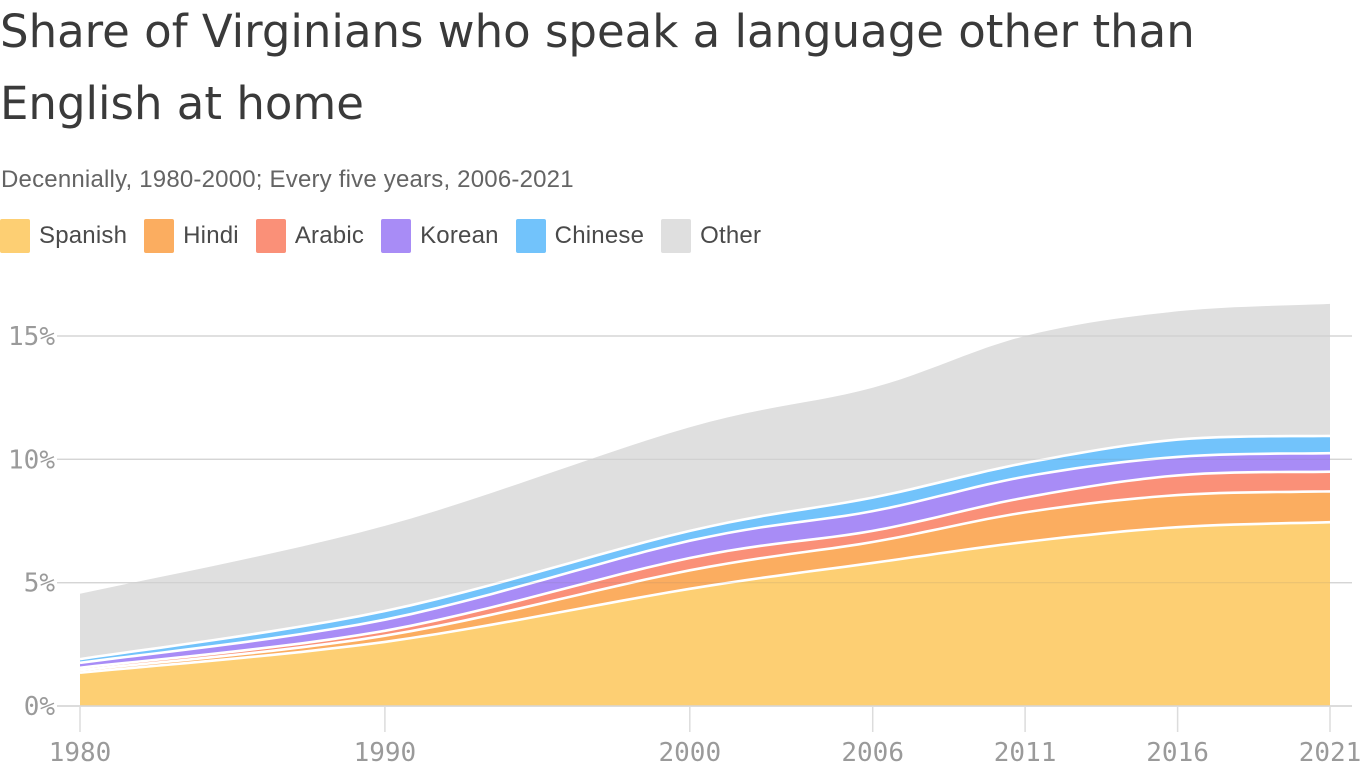 Image resolution: width=1366 pixels, height=768 pixels. What do you see at coordinates (159, 236) in the screenshot?
I see `legend-swatch-hindi` at bounding box center [159, 236].